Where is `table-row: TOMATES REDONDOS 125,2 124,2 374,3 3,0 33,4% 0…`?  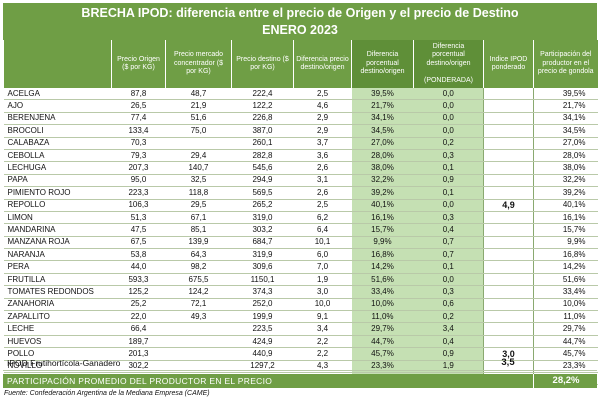
table-row: TOMATES REDONDOS 125,2 124,2 374,3 3,0 33,4% 0… is located at coordinates (300, 292).